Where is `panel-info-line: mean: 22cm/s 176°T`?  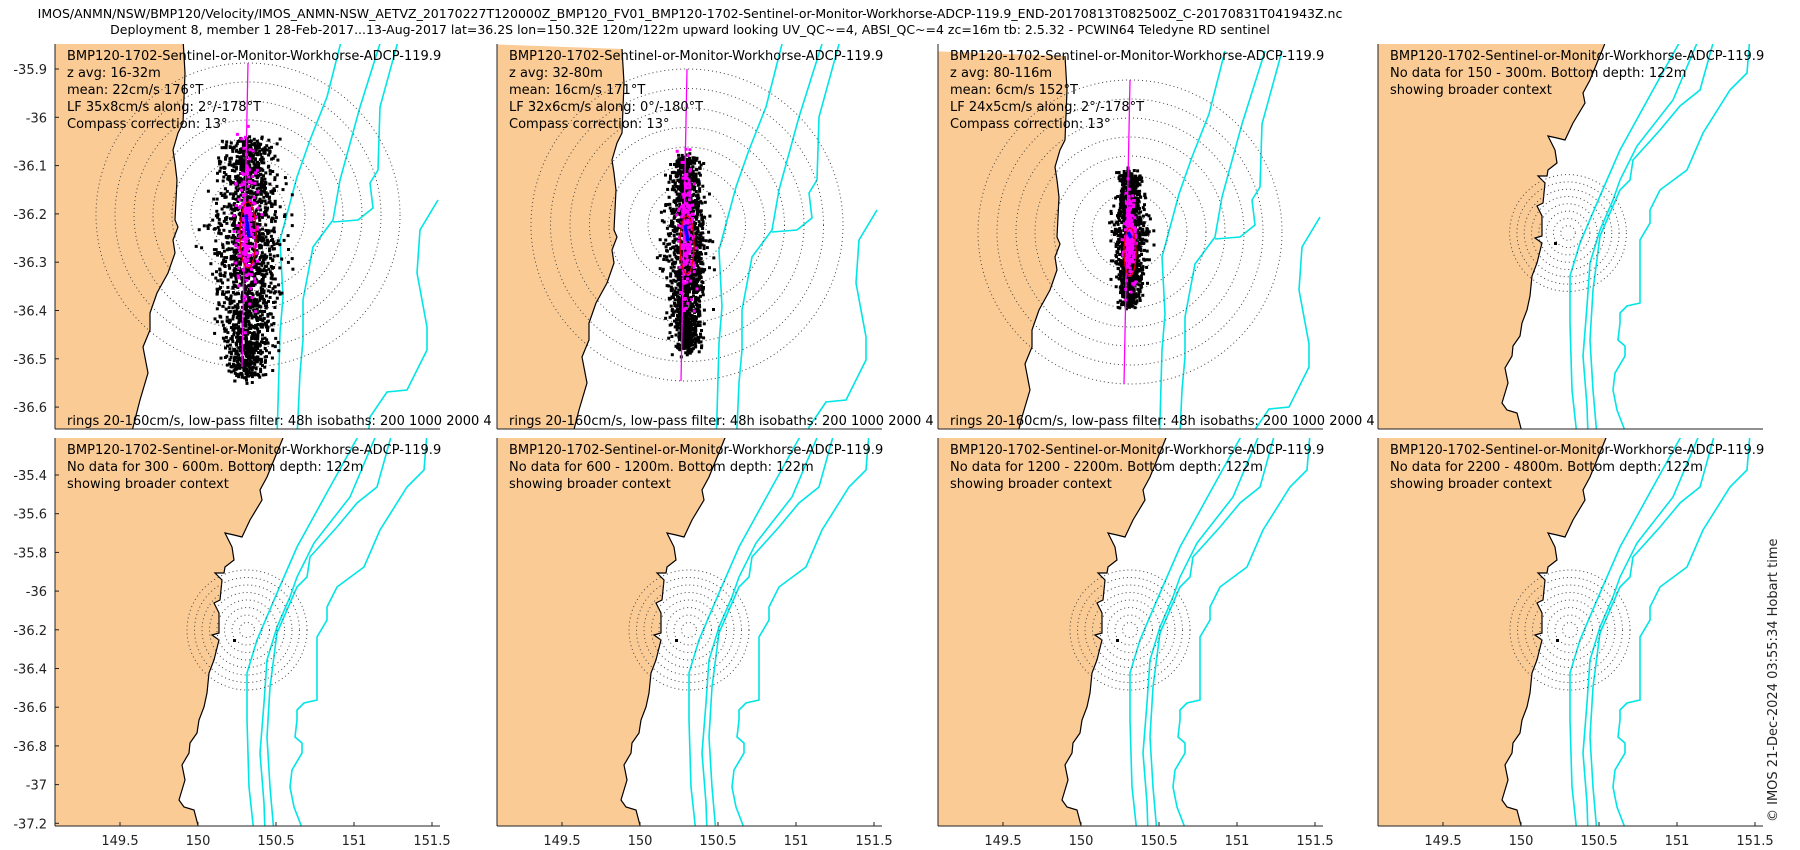
panel-info-line: mean: 22cm/s 176°T is located at coordinates (135, 90).